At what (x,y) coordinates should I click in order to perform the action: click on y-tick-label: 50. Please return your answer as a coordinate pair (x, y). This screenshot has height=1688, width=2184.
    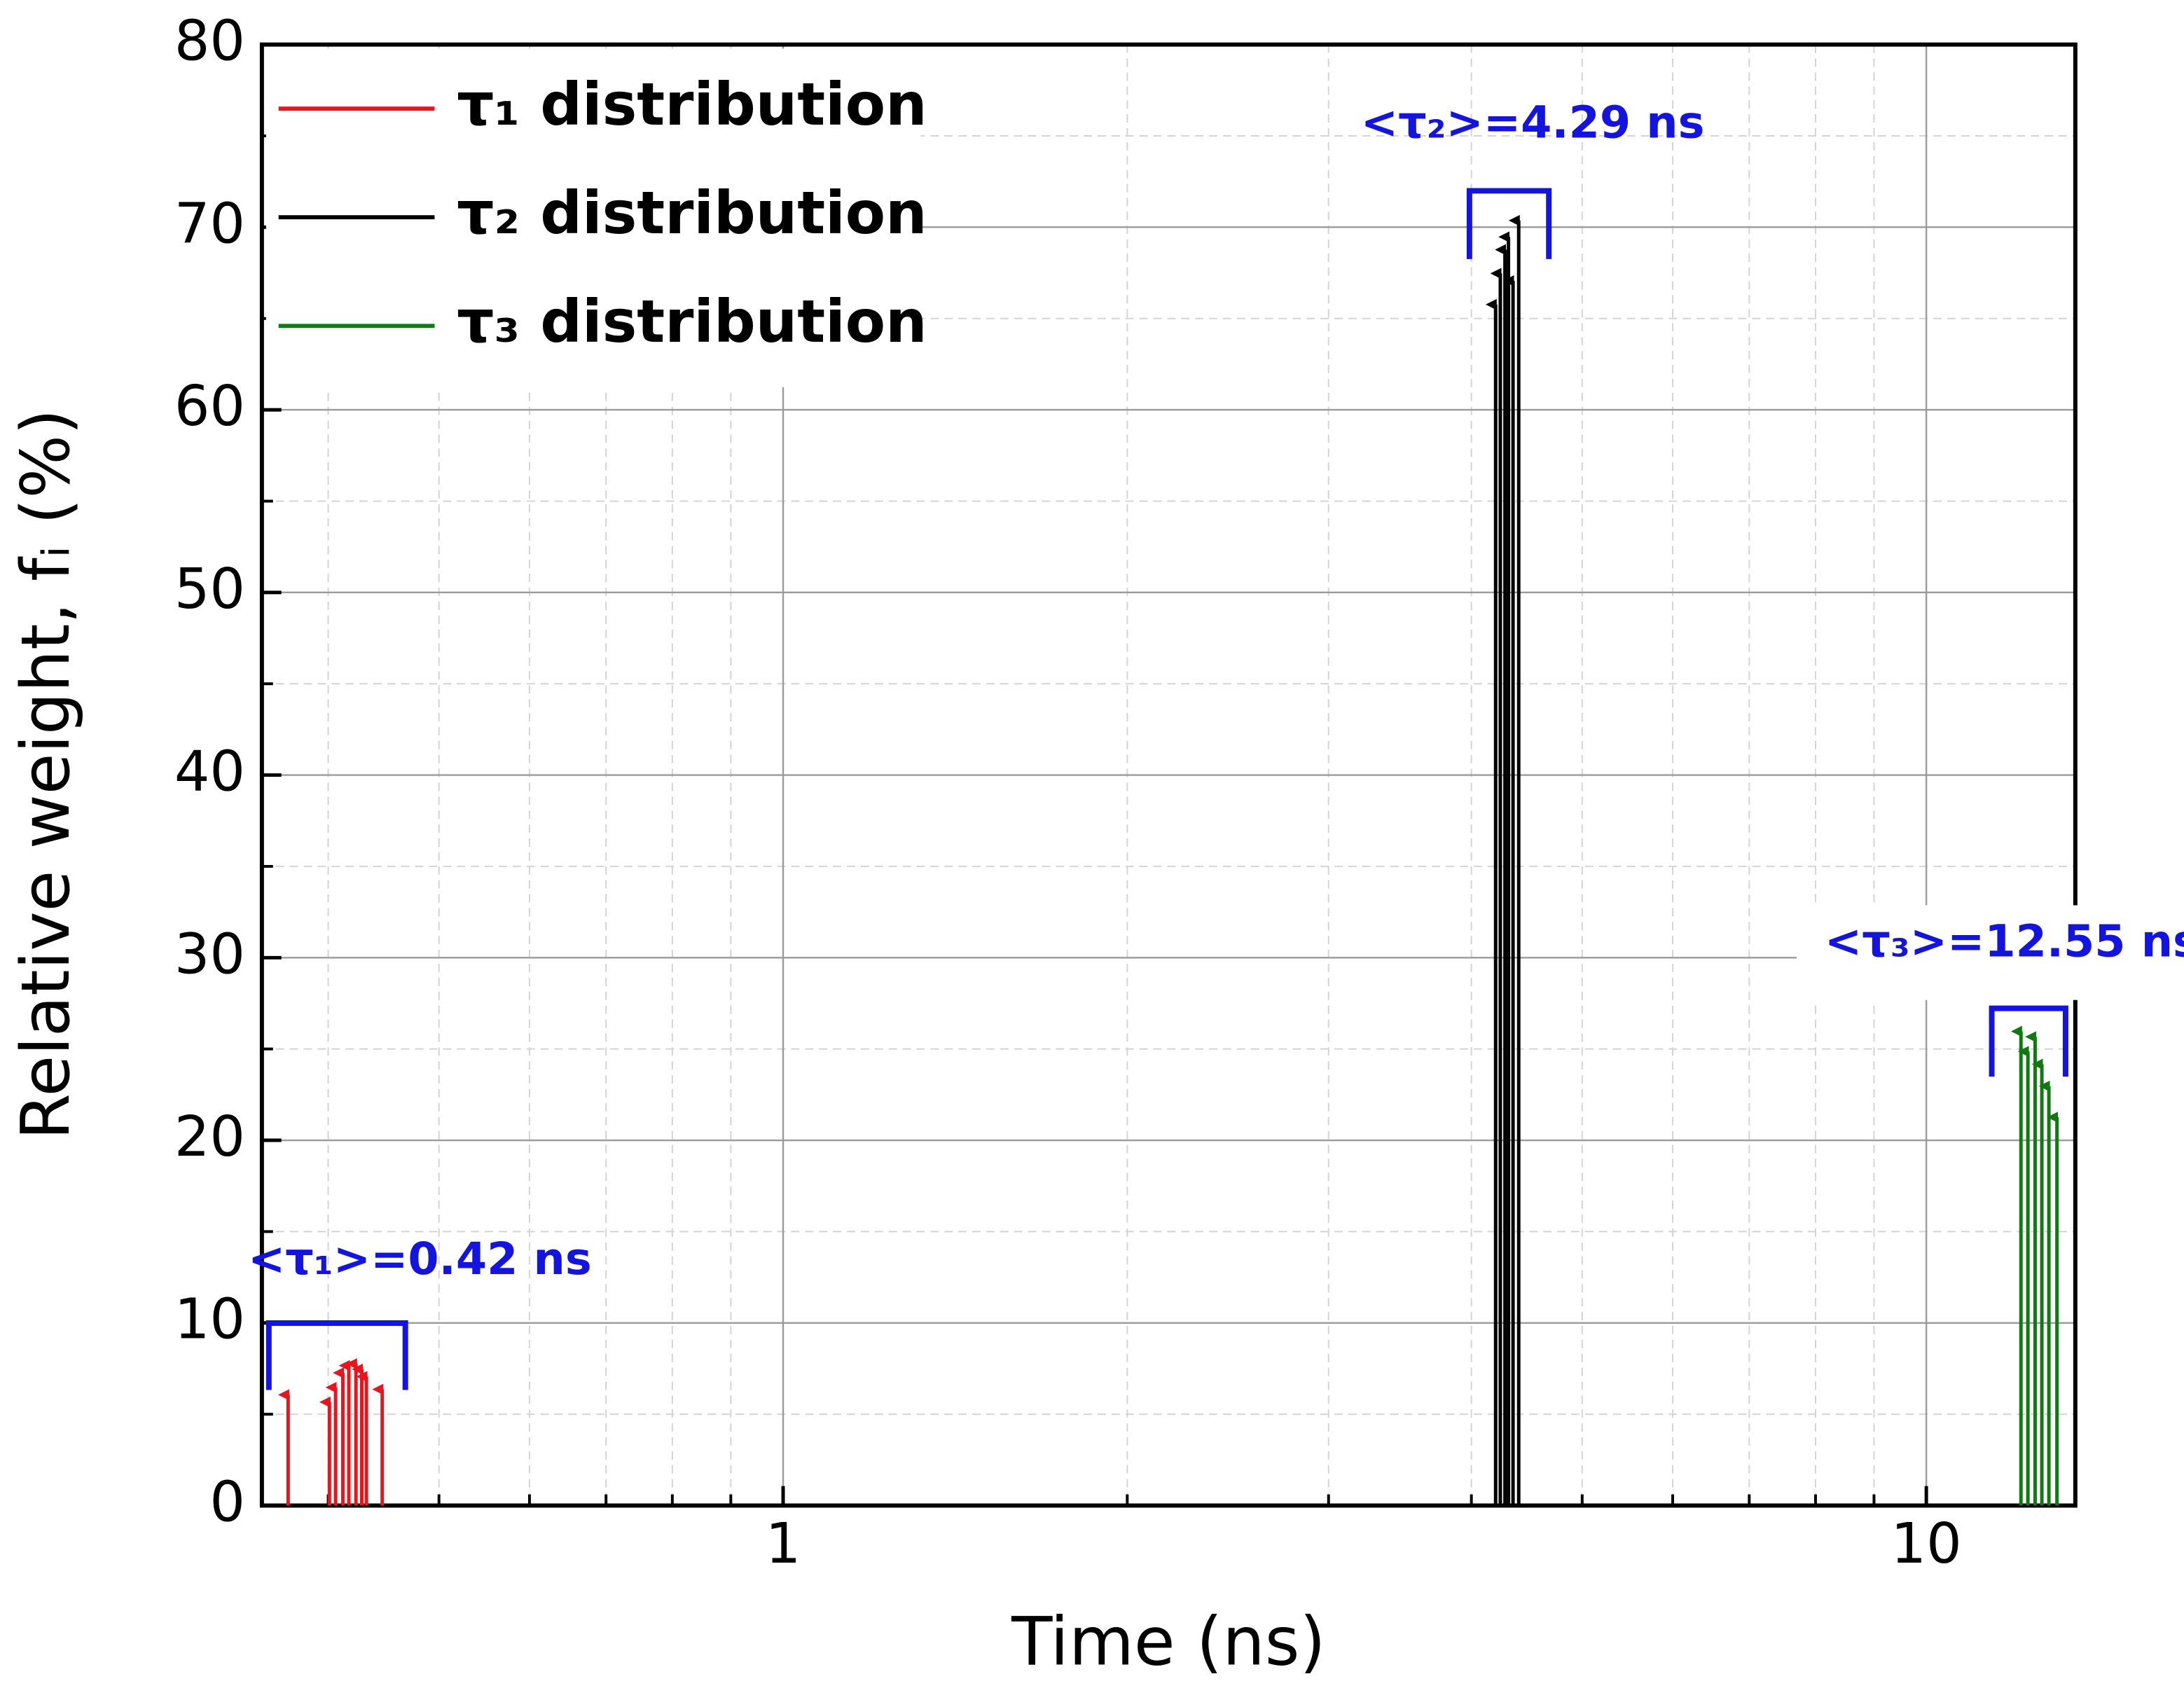
    Looking at the image, I should click on (209, 588).